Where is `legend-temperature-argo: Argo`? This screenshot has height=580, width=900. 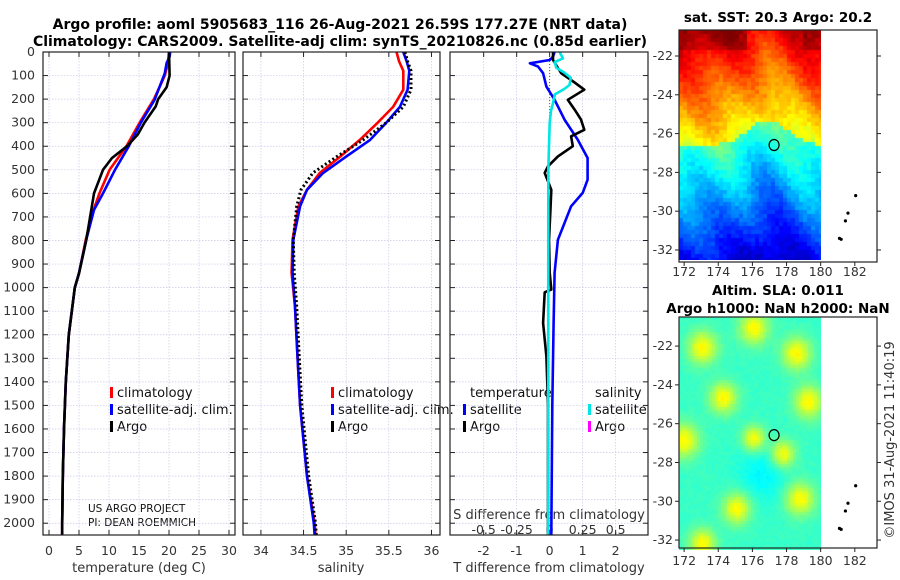
legend-temperature-argo: Argo is located at coordinates (485, 427).